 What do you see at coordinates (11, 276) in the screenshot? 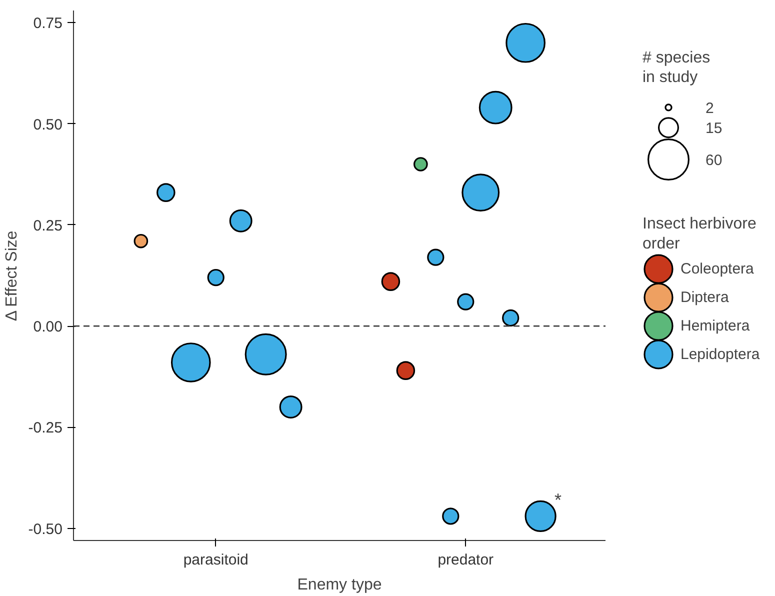
I see `y-axis-title: Δ Effect Size` at bounding box center [11, 276].